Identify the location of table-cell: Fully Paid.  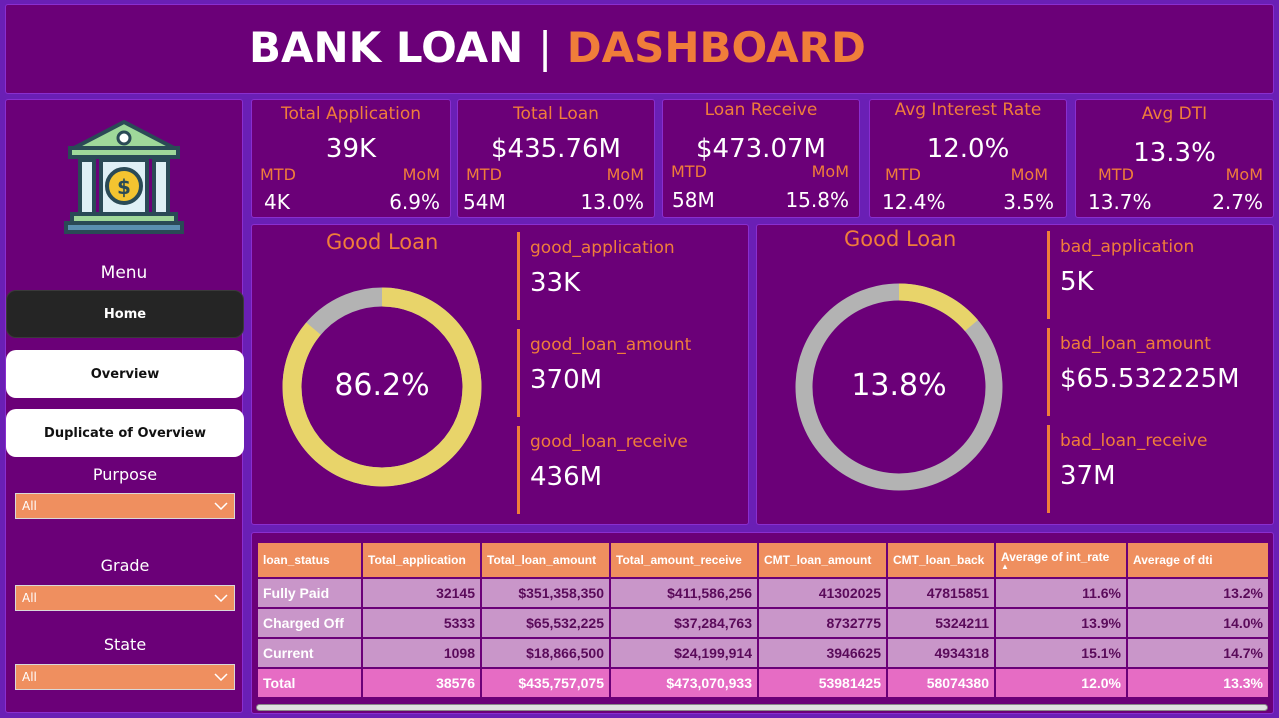
(309, 593).